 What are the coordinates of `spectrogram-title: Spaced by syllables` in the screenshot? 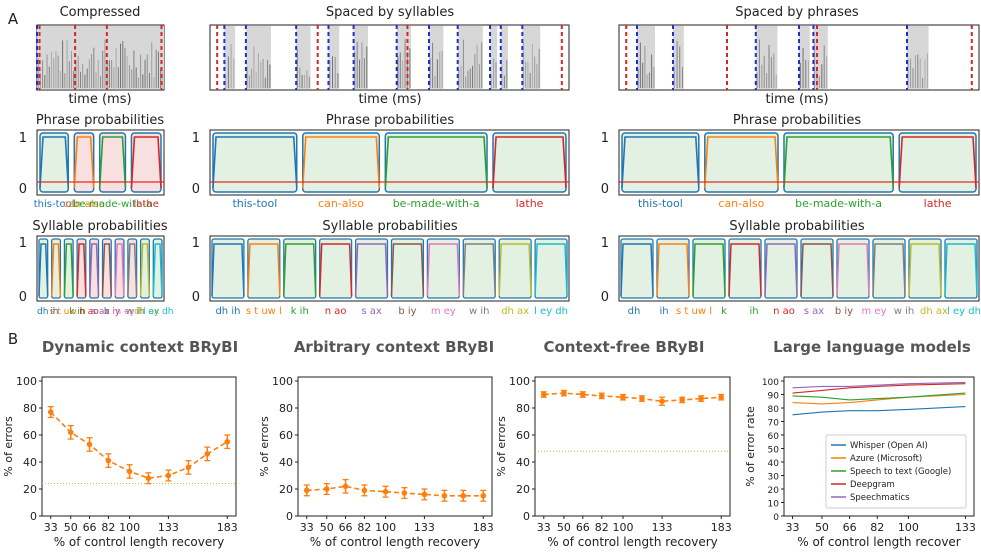 It's located at (390, 12).